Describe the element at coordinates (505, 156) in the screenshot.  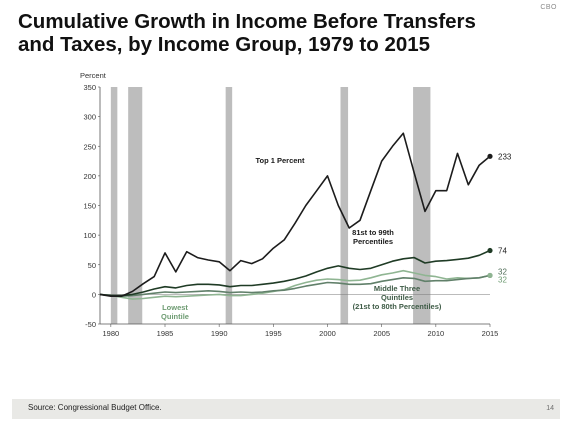
I see `series-end-label: 233` at that location.